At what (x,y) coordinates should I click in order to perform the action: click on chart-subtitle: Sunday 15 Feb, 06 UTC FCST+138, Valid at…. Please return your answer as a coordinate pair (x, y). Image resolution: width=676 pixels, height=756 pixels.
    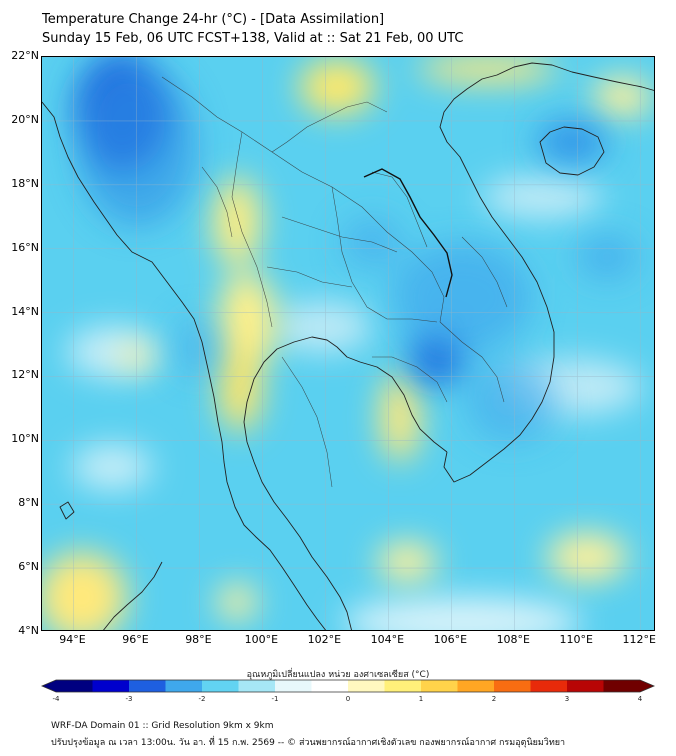
    Looking at the image, I should click on (253, 38).